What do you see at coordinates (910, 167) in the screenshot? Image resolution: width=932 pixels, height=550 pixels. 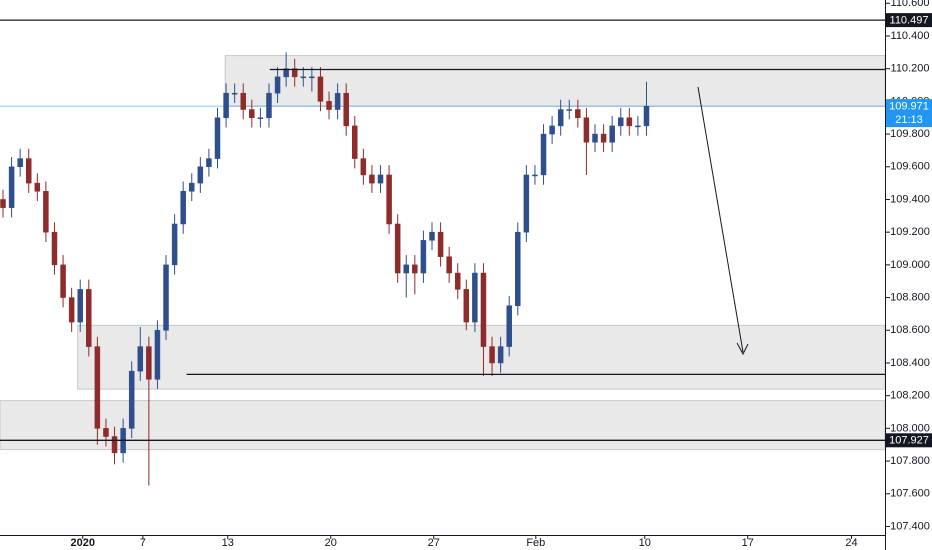 I see `y-tick-label: 109.600` at bounding box center [910, 167].